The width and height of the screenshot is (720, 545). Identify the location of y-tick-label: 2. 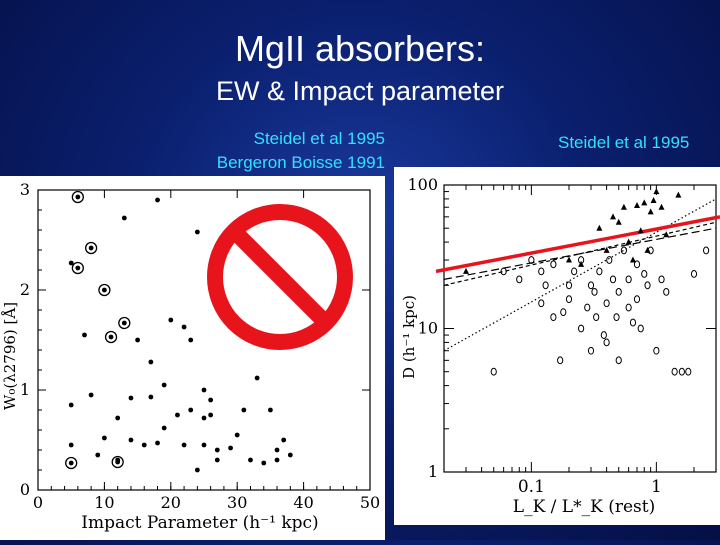
(25, 289).